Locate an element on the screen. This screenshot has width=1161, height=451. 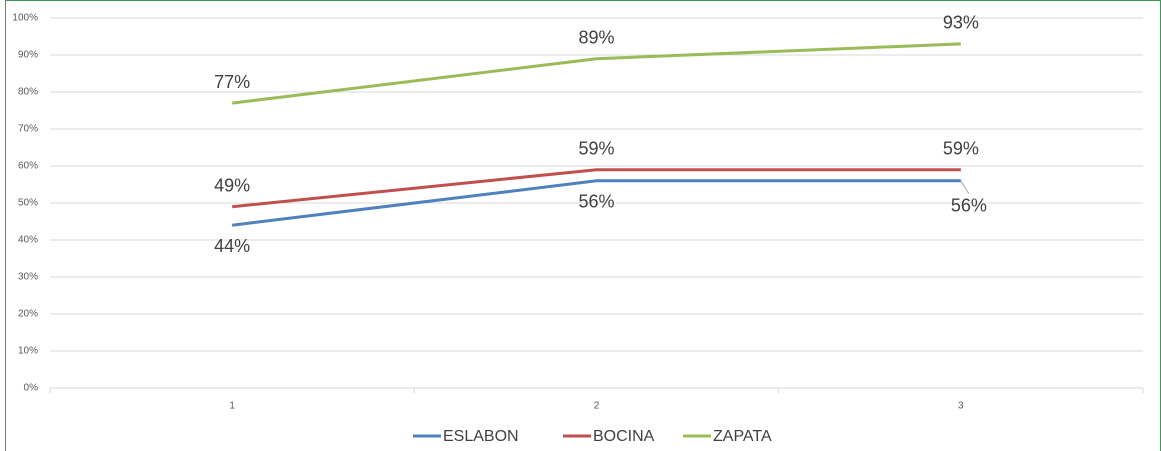
leader-line is located at coordinates (965, 187).